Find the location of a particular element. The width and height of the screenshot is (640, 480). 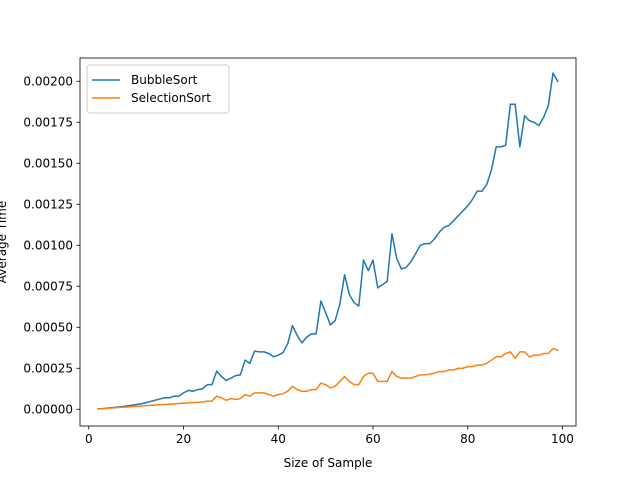

y-tick-label: 0.00025 is located at coordinates (48, 369).